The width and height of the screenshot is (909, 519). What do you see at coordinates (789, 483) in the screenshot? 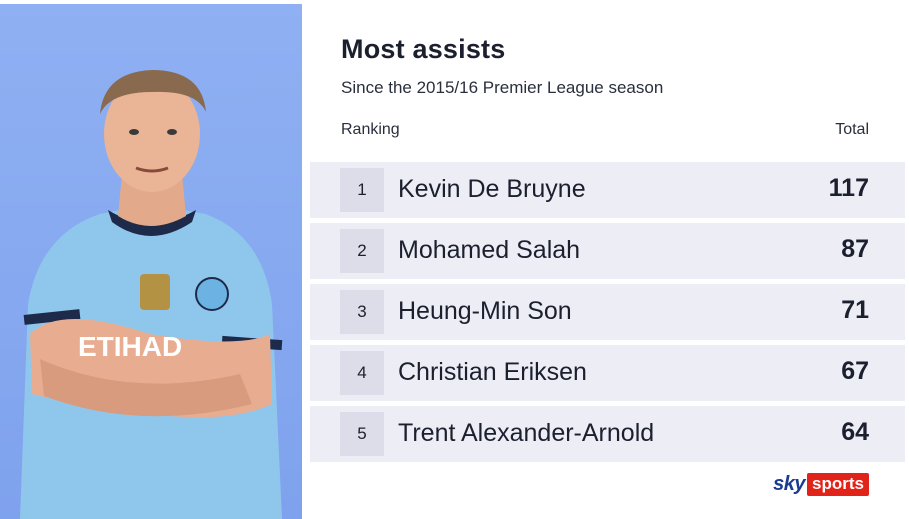
I see `logo-sky-text: sky` at bounding box center [789, 483].